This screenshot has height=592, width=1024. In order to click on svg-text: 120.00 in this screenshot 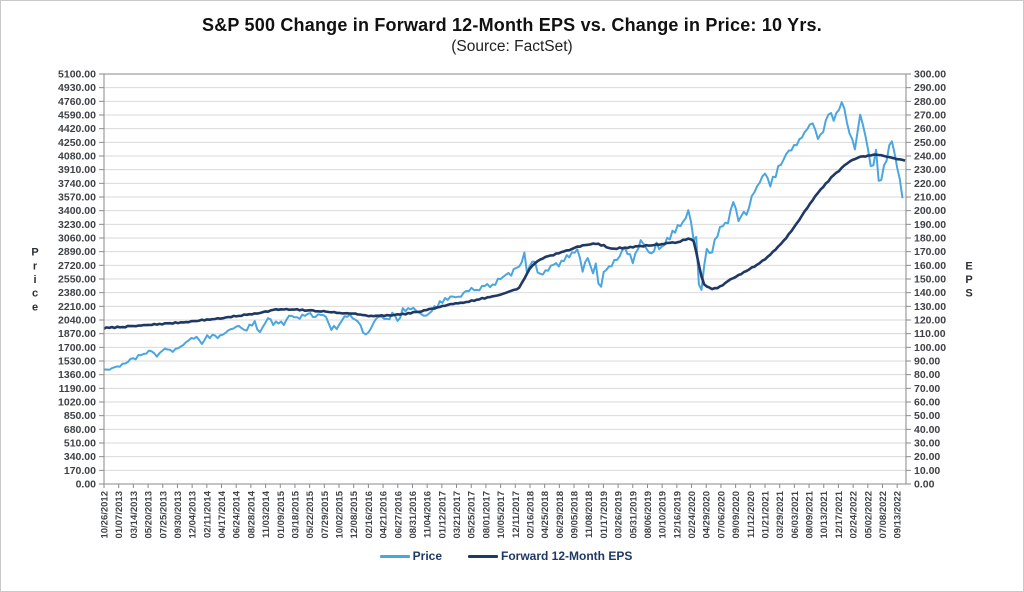, I will do `click(930, 321)`.